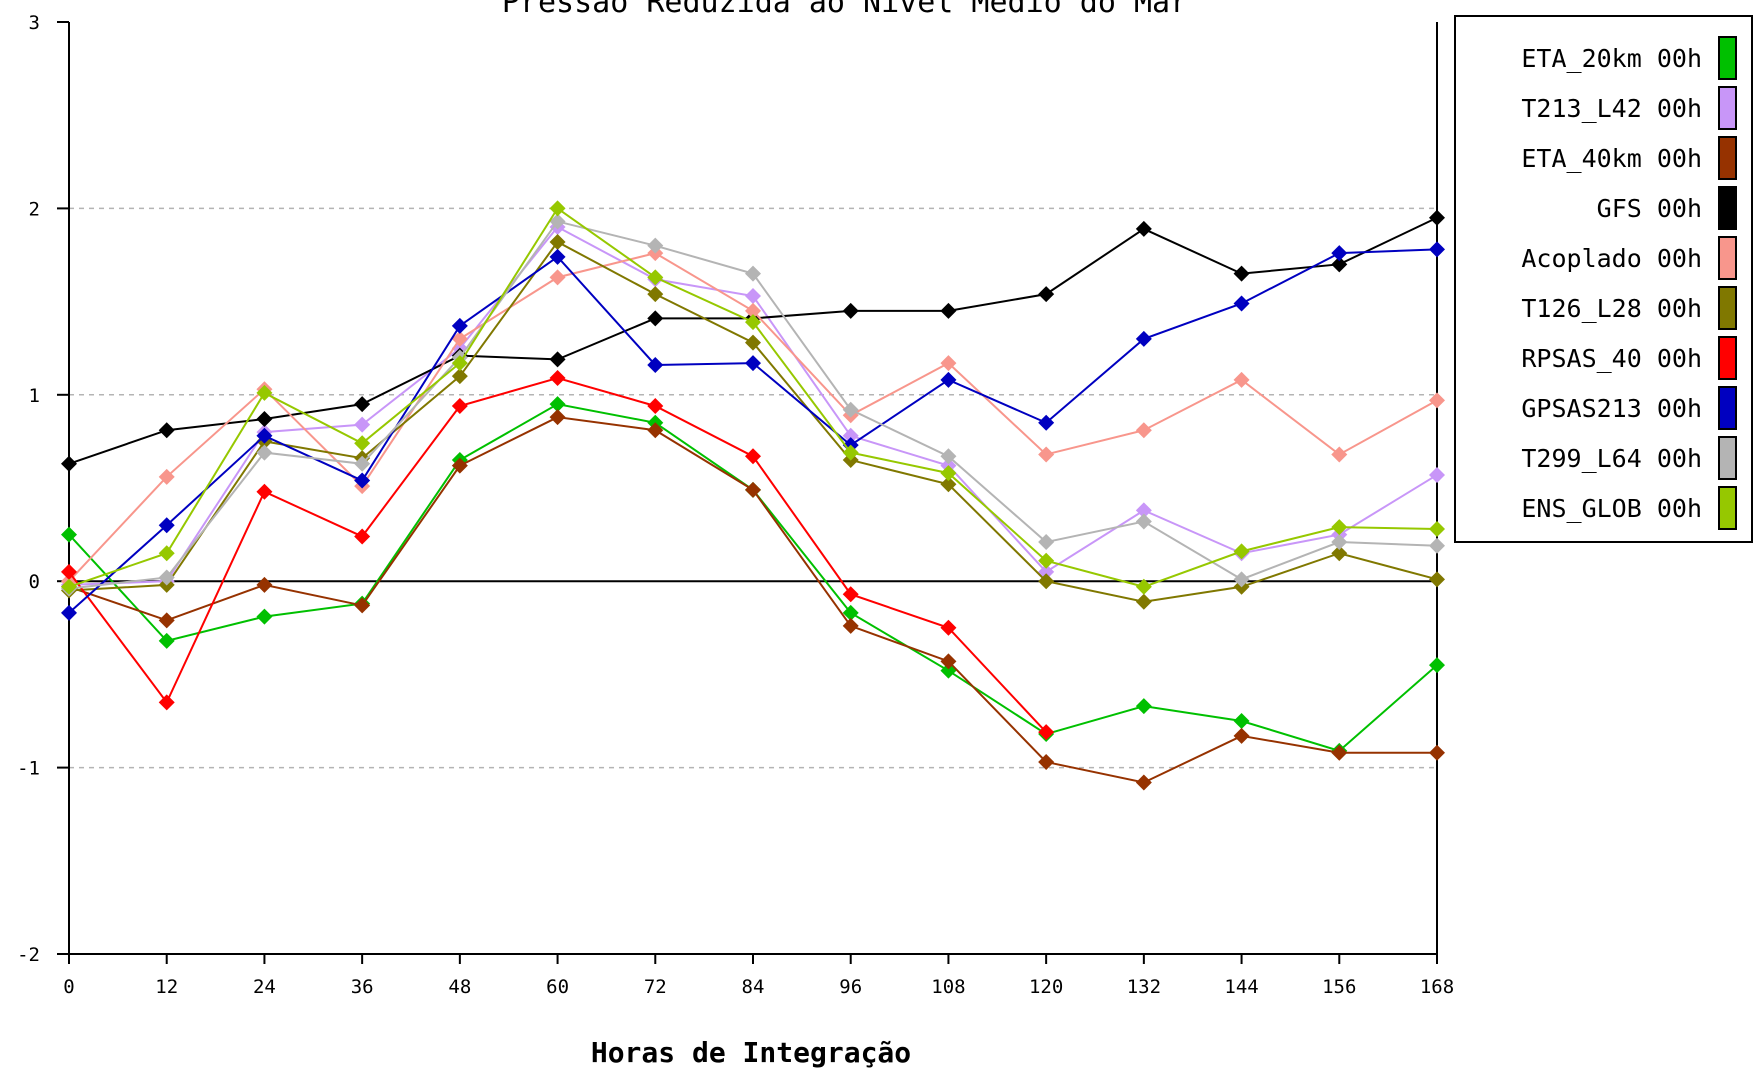 The height and width of the screenshot is (1071, 1754). Describe the element at coordinates (1611, 408) in the screenshot. I see `legend-entry-label: GPSAS213 00h` at that location.